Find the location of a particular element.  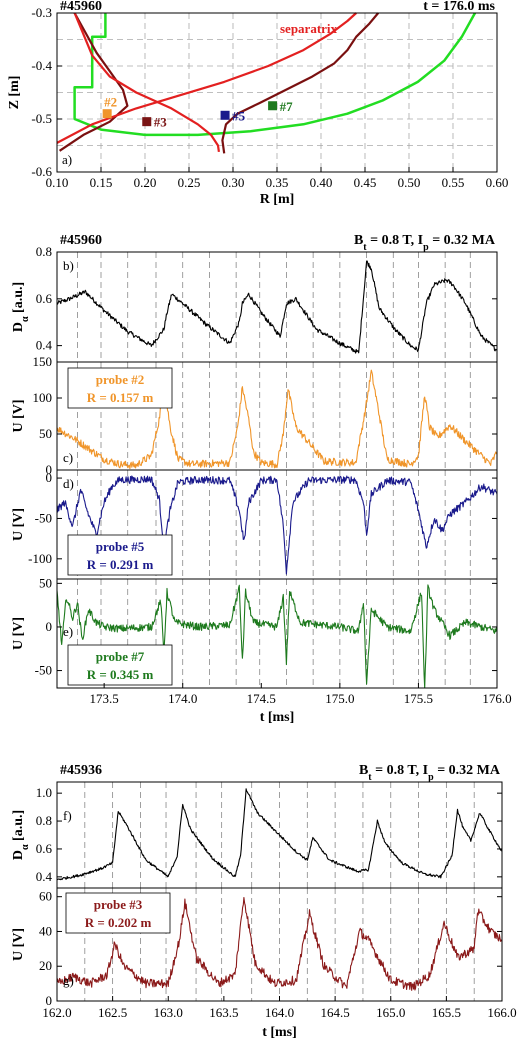

x-tick-label: 175.5 is located at coordinates (418, 698).